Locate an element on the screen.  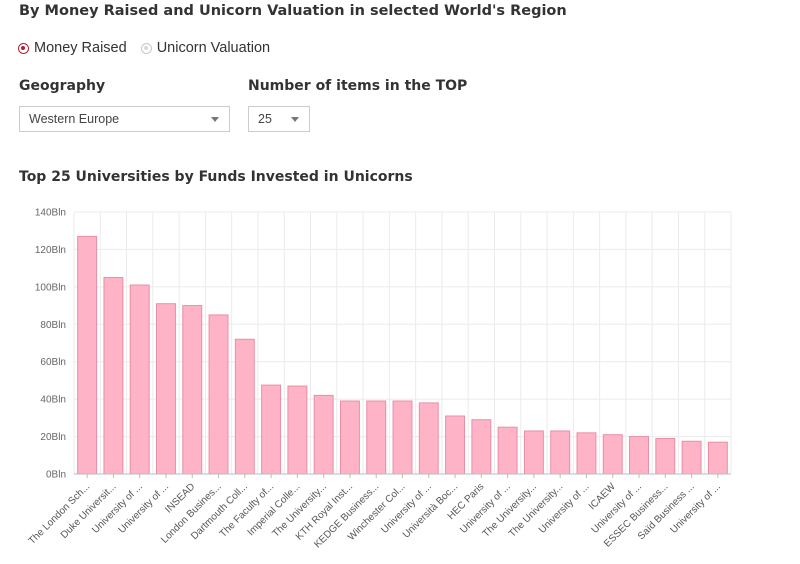
radio-unicorn-valuation-label: Unicorn Valuation is located at coordinates (213, 48).